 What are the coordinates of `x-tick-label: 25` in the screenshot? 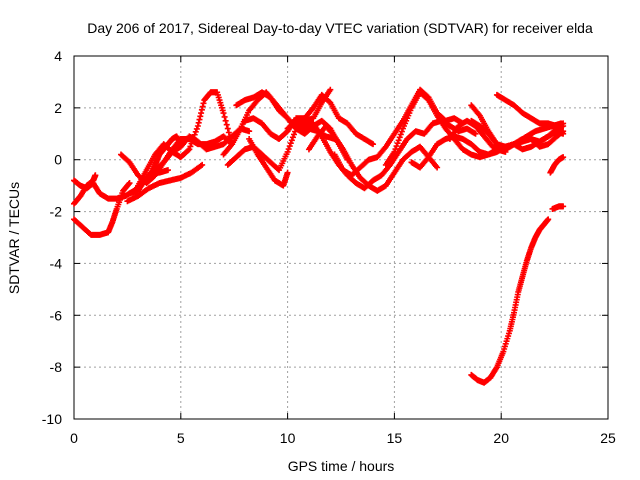 It's located at (608, 438).